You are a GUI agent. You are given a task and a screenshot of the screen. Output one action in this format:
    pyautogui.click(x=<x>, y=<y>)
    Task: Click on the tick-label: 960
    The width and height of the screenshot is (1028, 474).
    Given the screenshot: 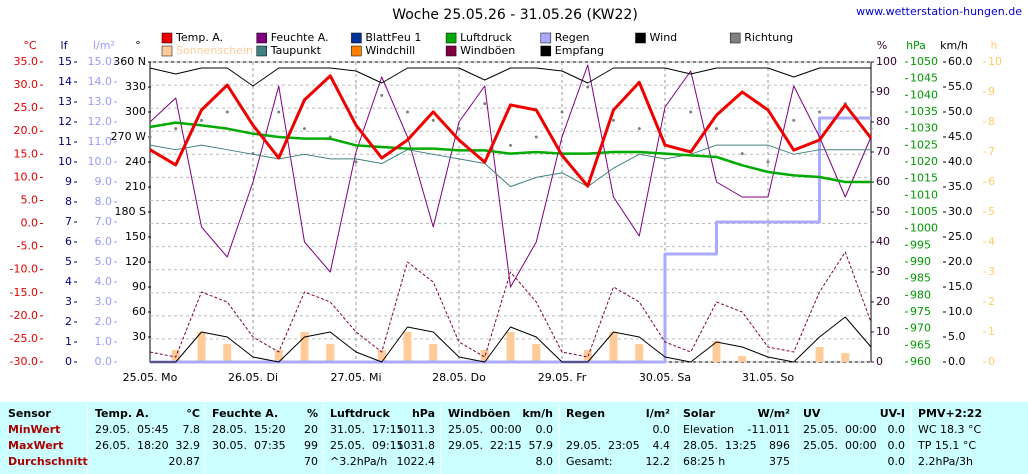 What is the action you would take?
    pyautogui.click(x=920, y=361)
    